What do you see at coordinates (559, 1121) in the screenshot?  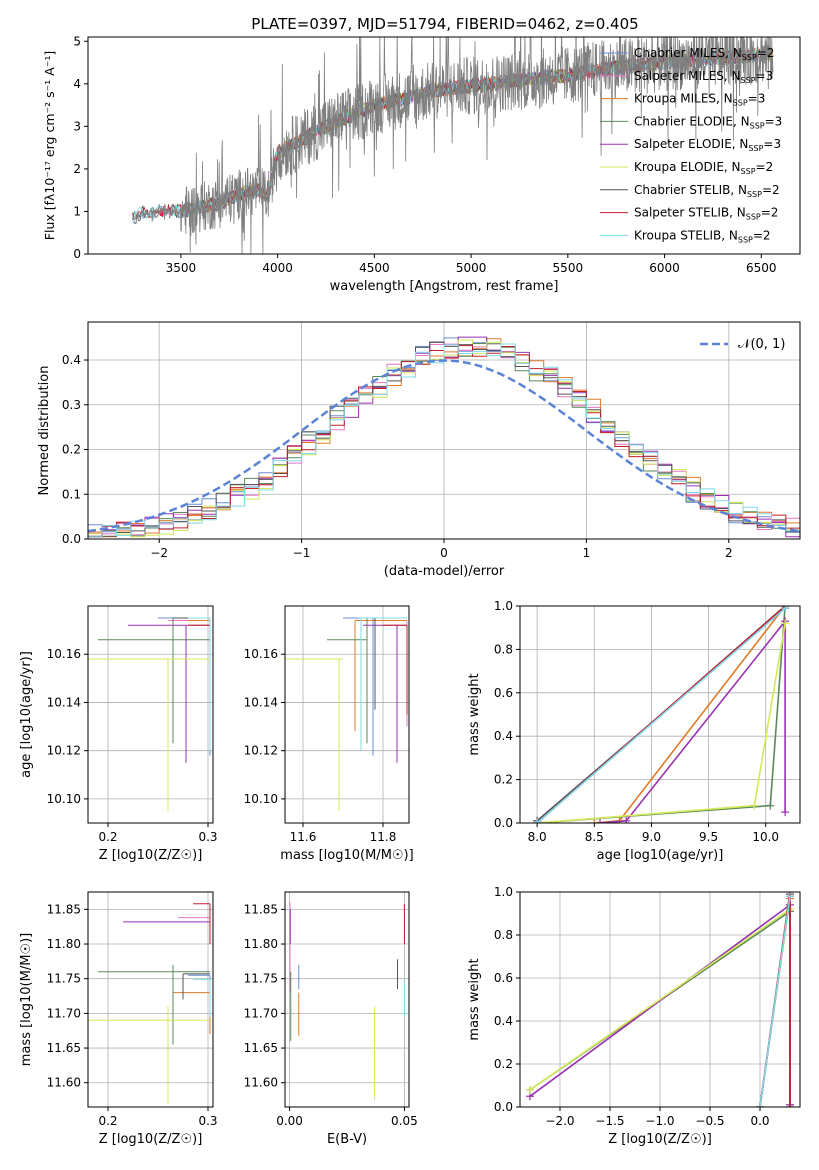 I see `x-tick-label: −2.0` at bounding box center [559, 1121].